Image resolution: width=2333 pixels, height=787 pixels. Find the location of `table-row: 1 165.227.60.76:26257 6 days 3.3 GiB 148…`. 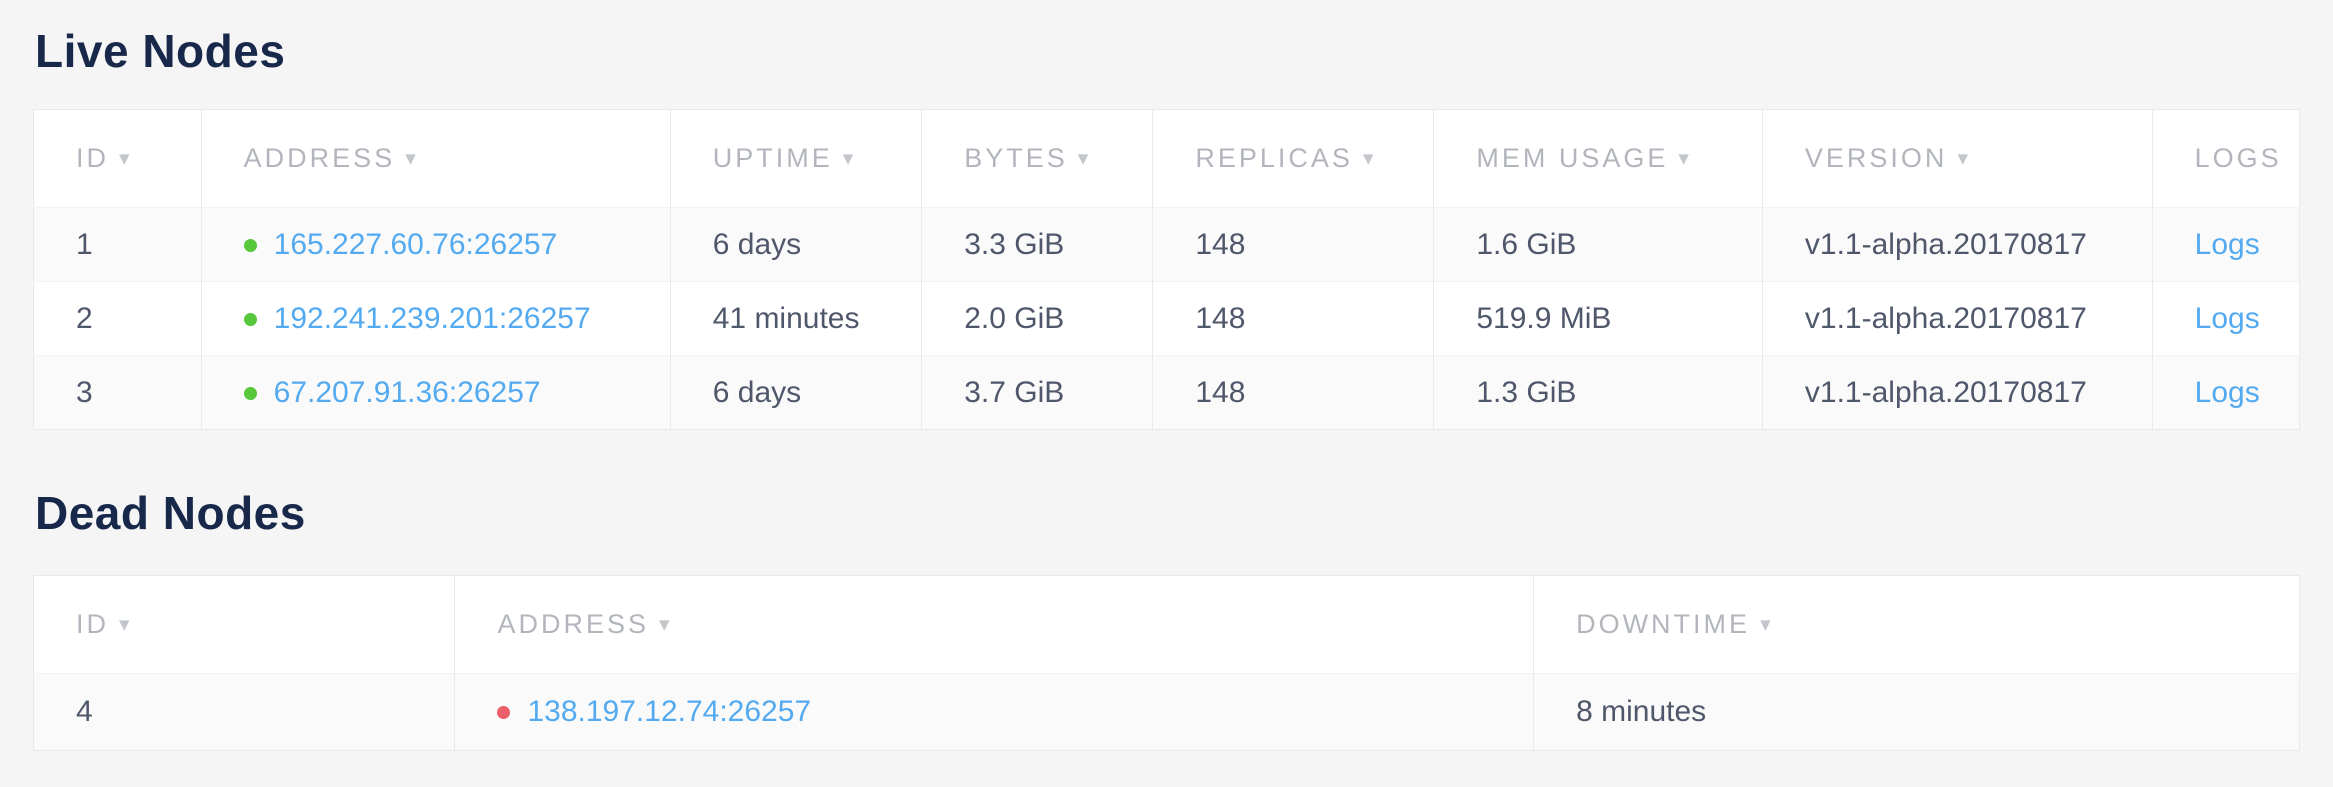

table-row: 1 165.227.60.76:26257 6 days 3.3 GiB 148… is located at coordinates (1166, 244).